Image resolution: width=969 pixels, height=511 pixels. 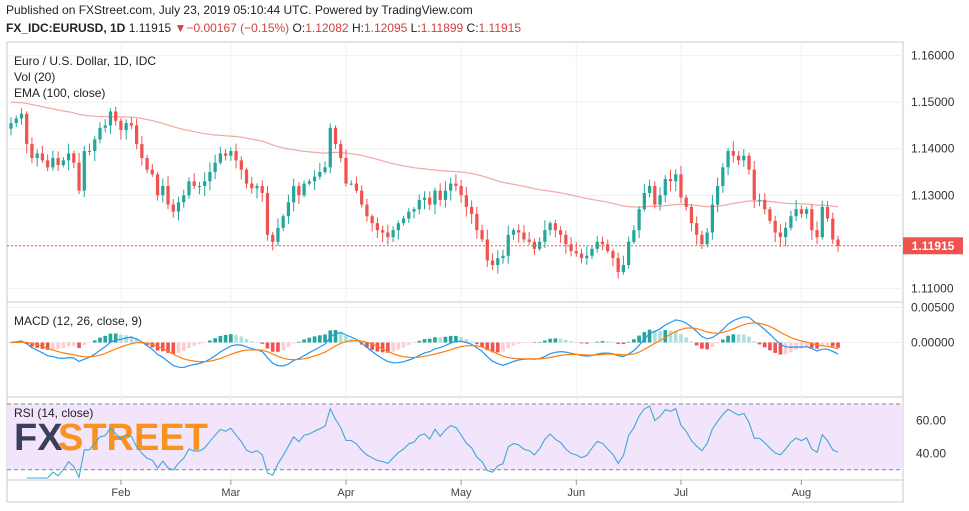 What do you see at coordinates (461, 493) in the screenshot?
I see `month-label: May` at bounding box center [461, 493].